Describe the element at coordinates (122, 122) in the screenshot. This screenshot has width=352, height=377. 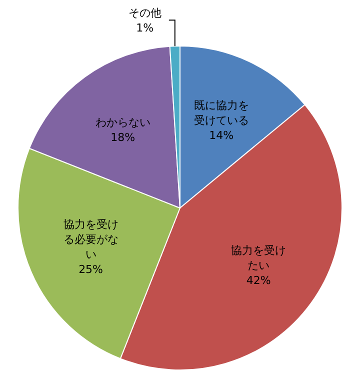
I see `slice-label: わからない` at that location.